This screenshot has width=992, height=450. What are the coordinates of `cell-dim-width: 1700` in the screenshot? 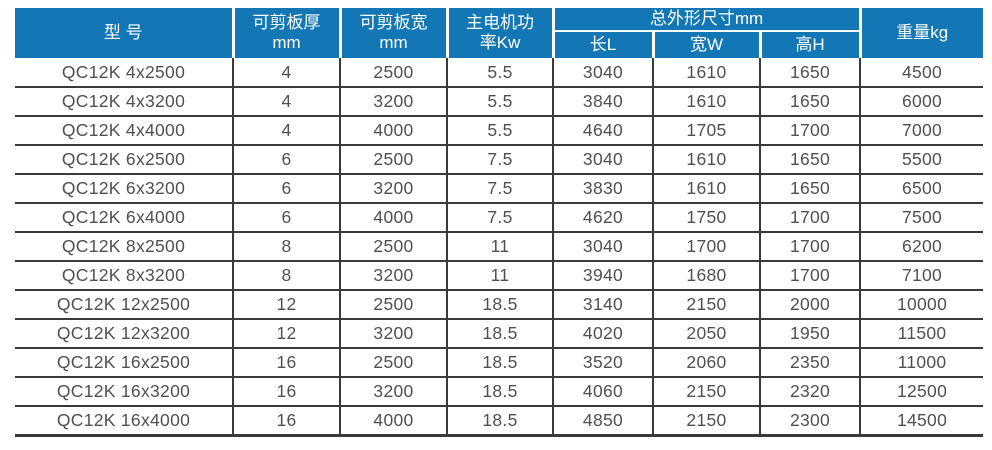 It's located at (706, 246).